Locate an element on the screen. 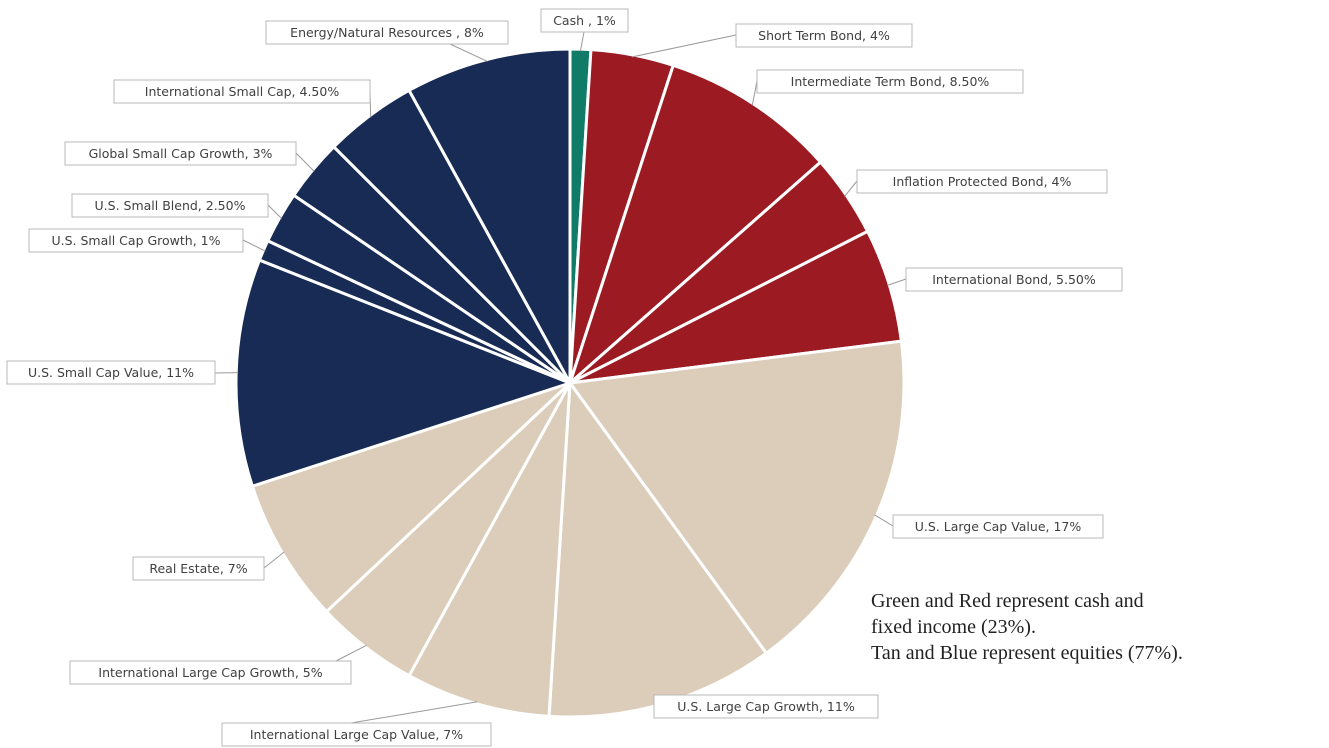 This screenshot has width=1329, height=748. slice-label-text: International Large Cap Value, 7% is located at coordinates (356, 734).